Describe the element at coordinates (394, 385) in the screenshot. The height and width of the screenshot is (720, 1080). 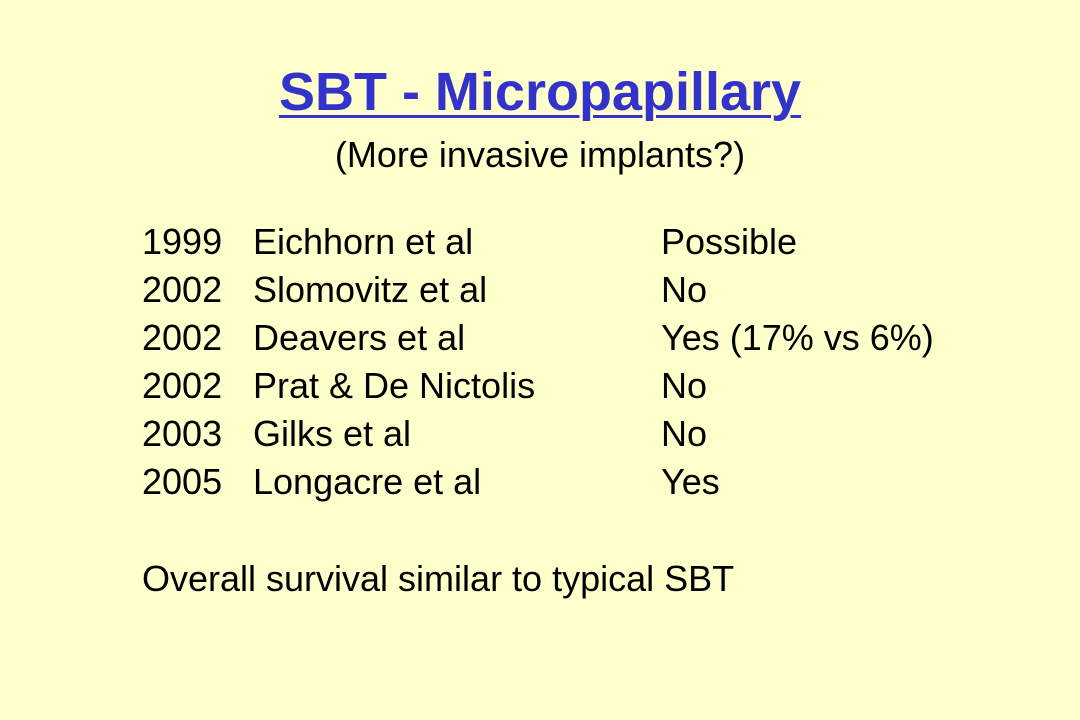
I see `study-author: Prat & De Nictolis` at that location.